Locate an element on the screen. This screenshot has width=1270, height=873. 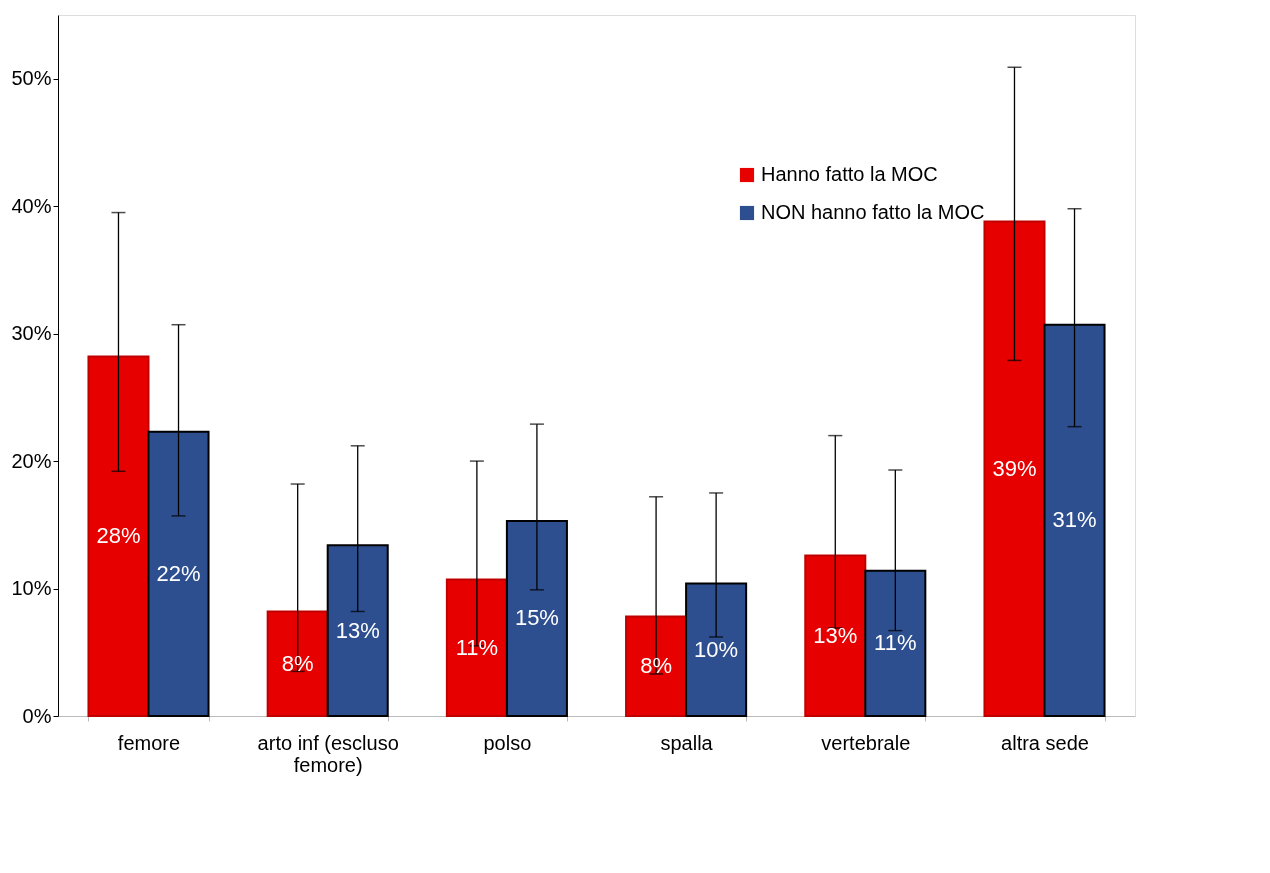
data-label: 15% is located at coordinates (536, 618).